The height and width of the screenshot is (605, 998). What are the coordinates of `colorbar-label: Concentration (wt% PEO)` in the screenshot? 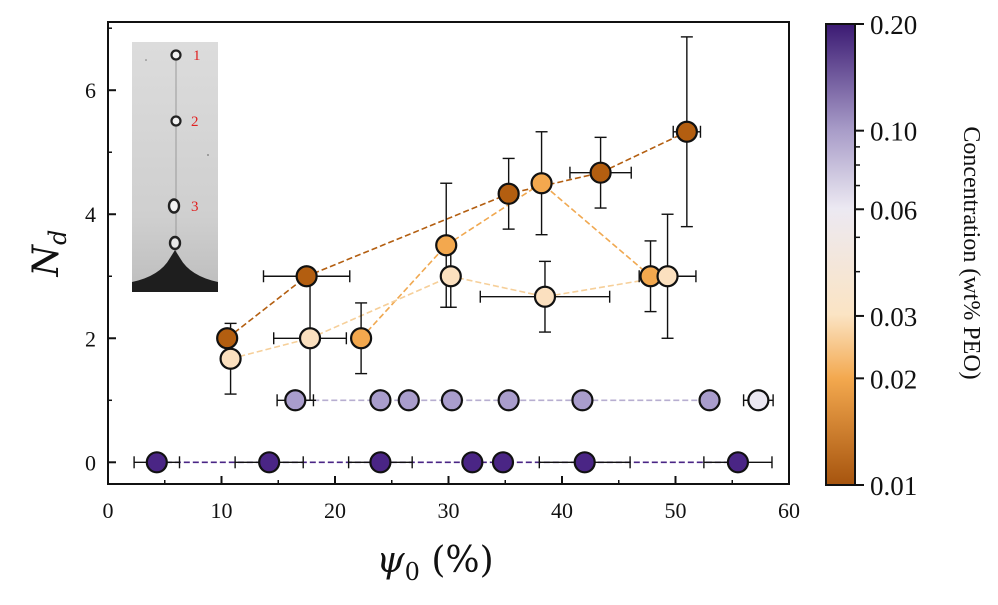 It's located at (971, 252).